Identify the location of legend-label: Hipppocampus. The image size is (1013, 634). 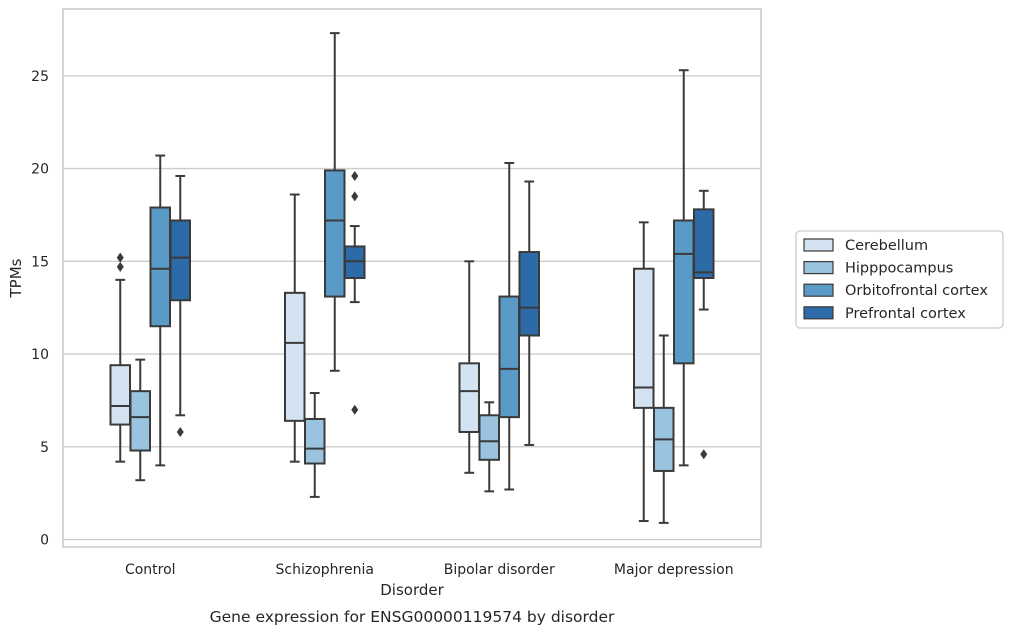
(899, 269).